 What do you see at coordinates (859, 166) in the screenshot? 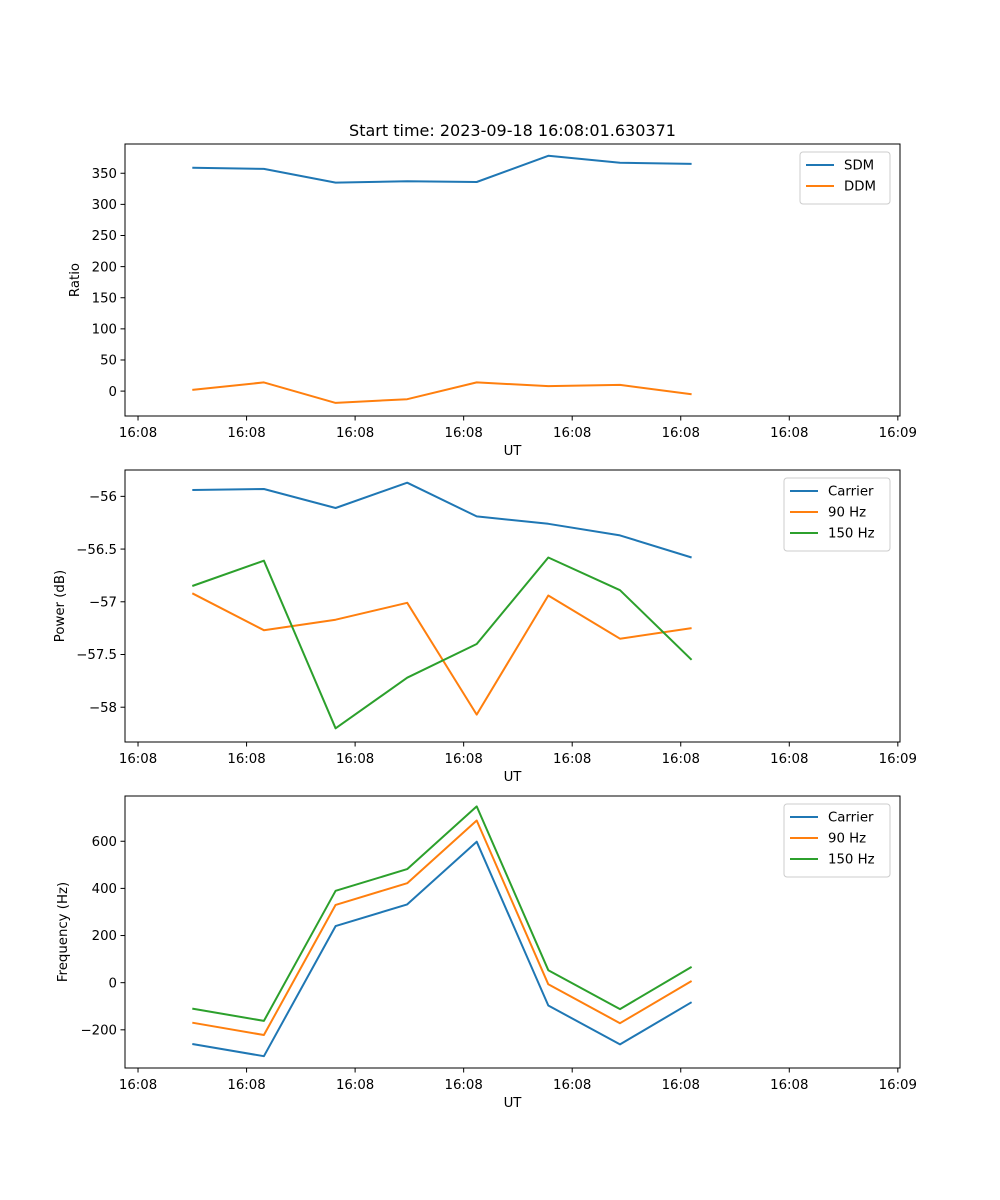
I see `legend-label-sdm: SDM` at bounding box center [859, 166].